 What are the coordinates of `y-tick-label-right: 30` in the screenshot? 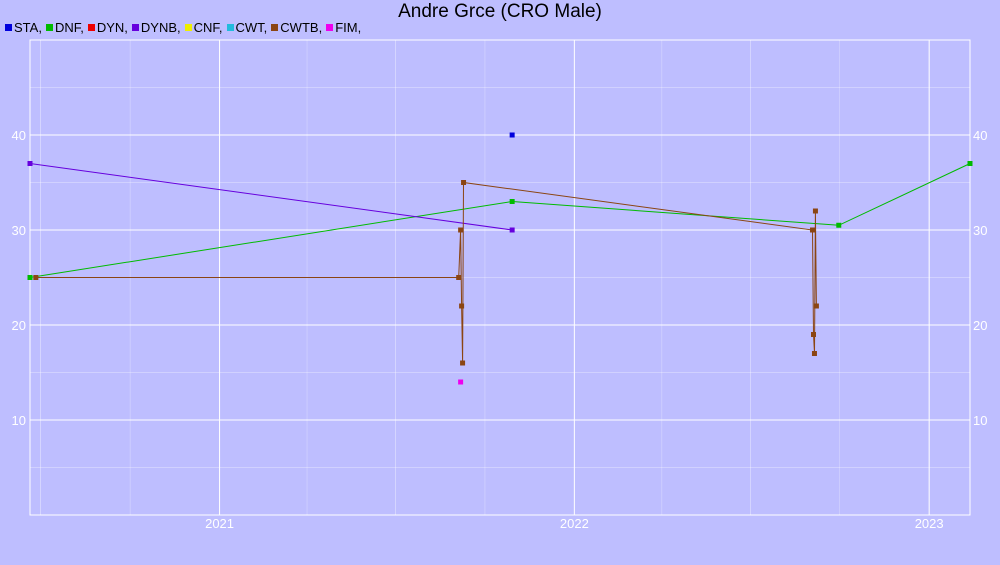 It's located at (980, 230).